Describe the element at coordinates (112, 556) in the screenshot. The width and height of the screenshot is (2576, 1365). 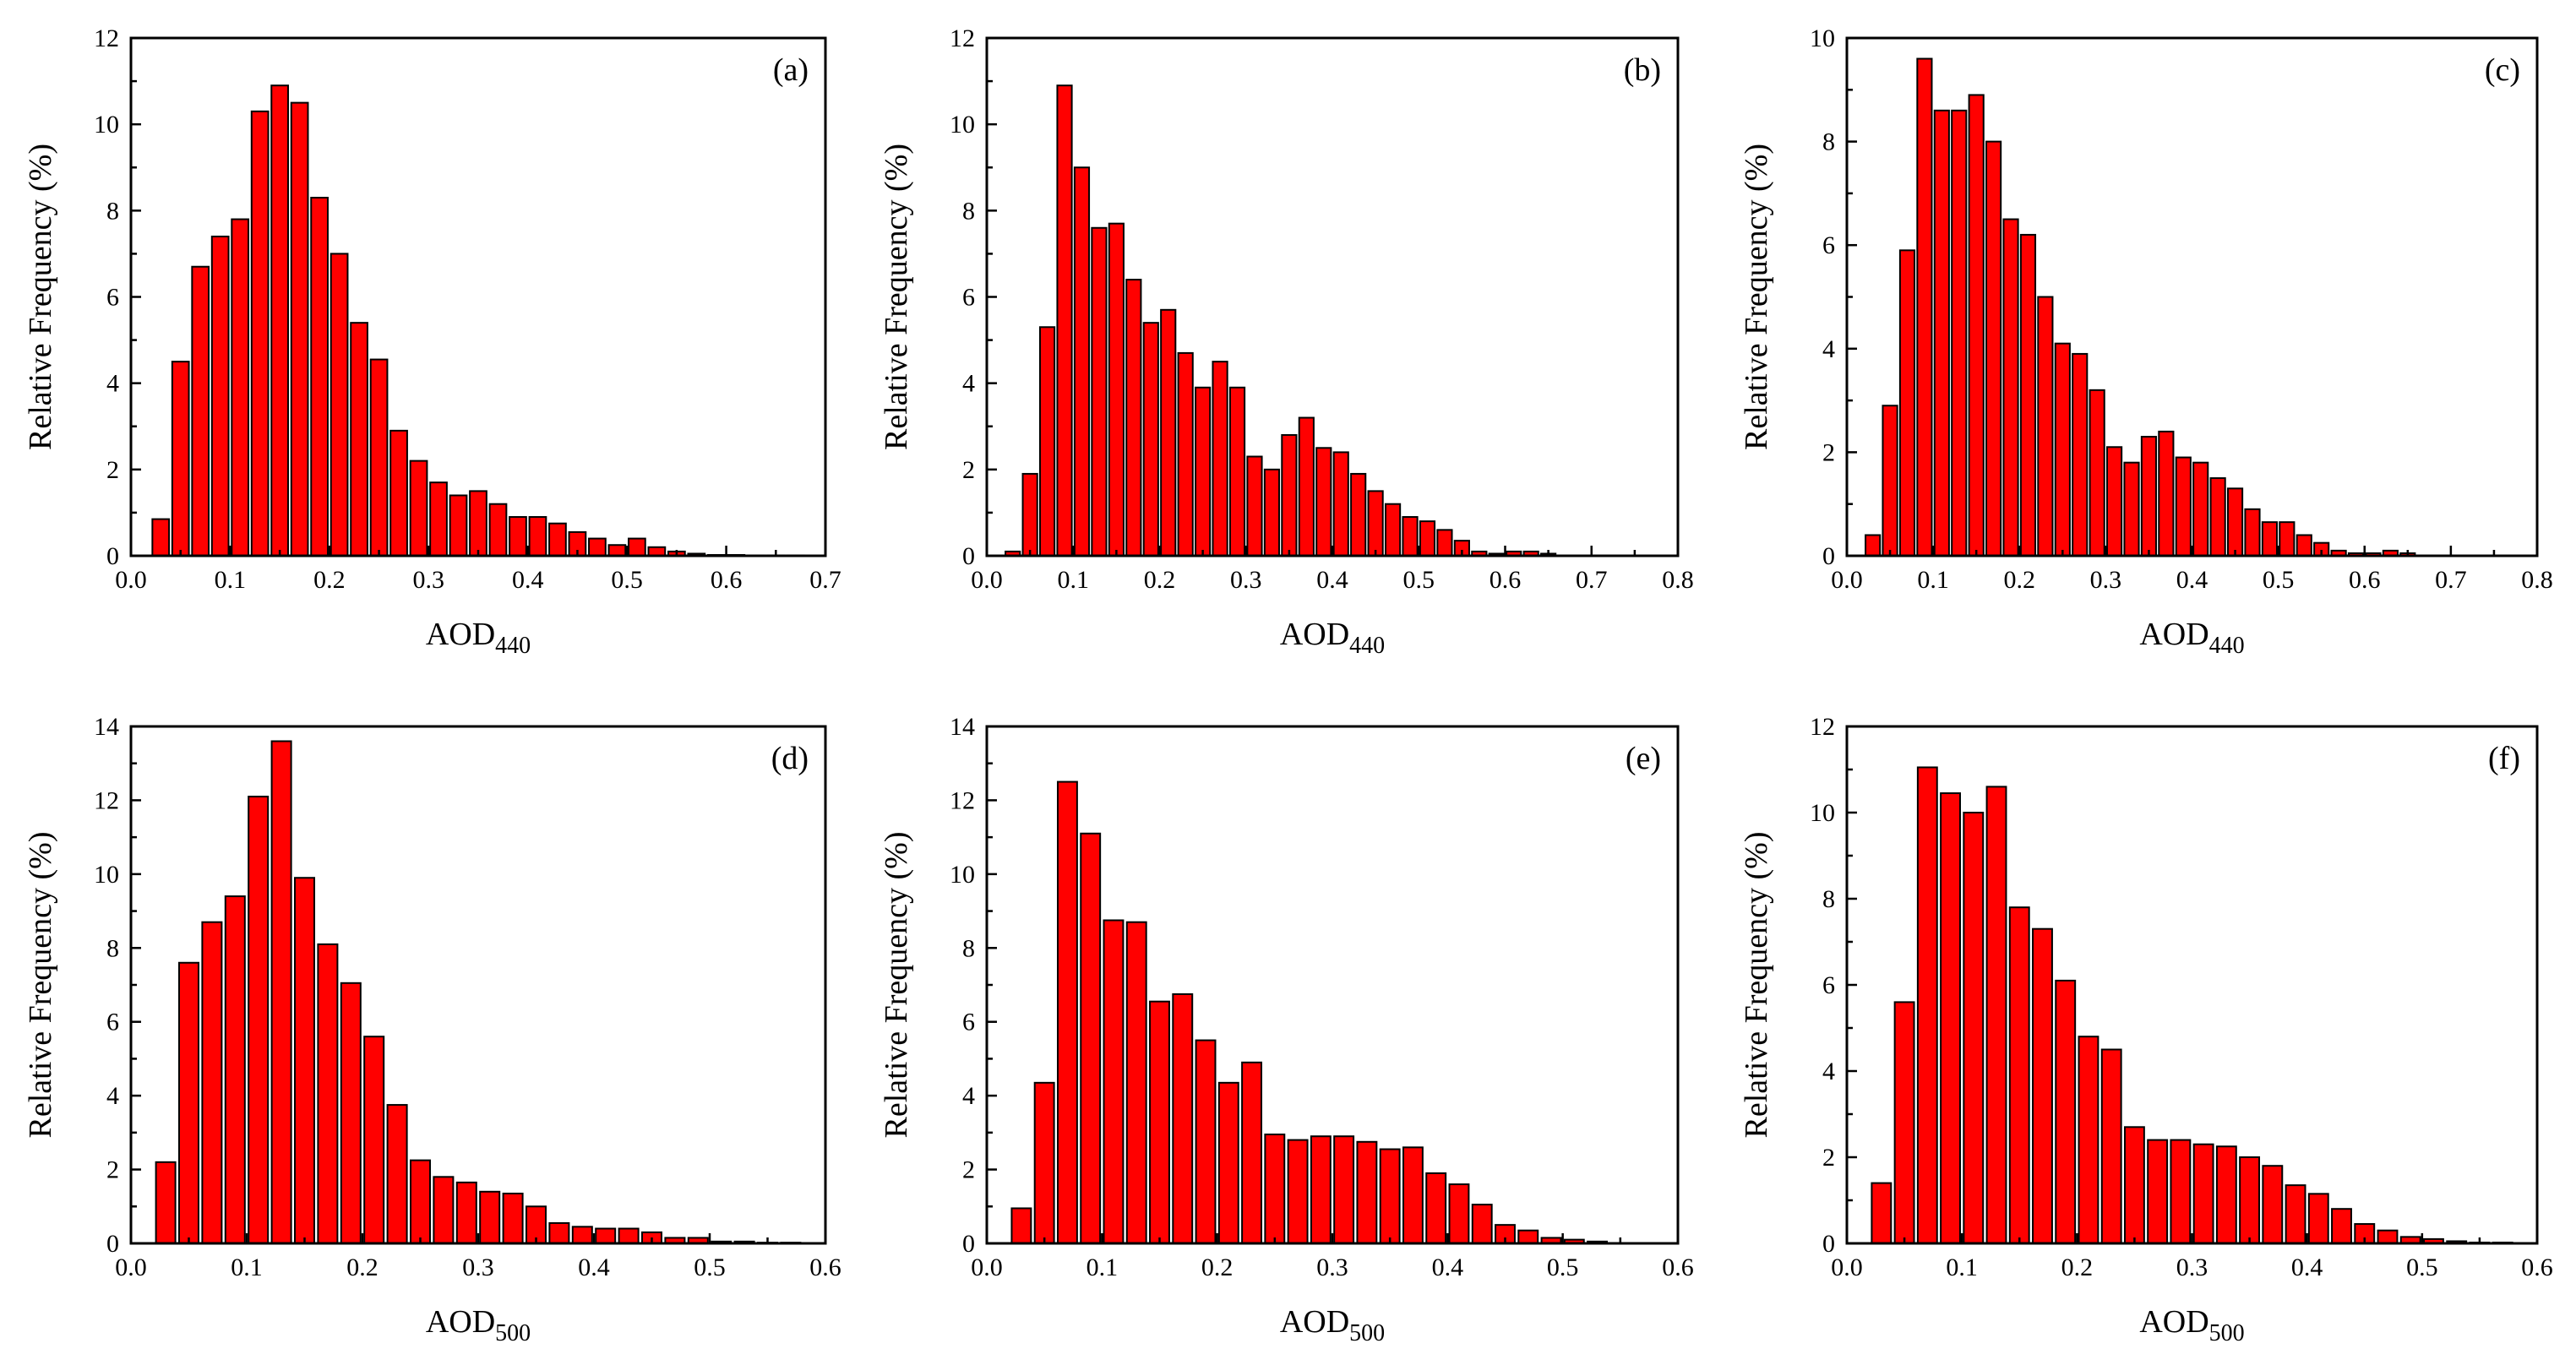
I see `y-tick-label: 0` at that location.